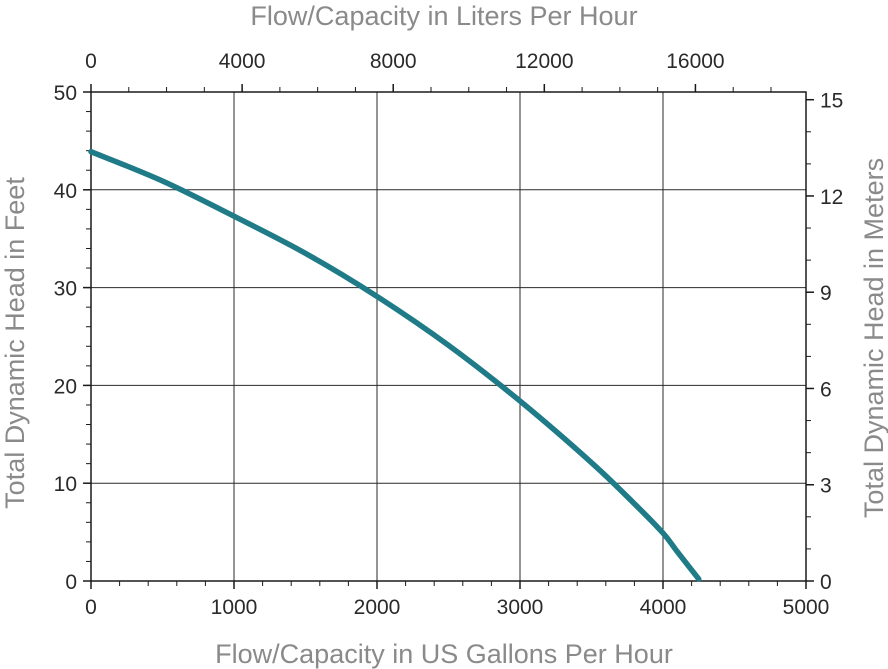 The image size is (888, 669). What do you see at coordinates (71, 582) in the screenshot?
I see `y-tick-label: 0` at bounding box center [71, 582].